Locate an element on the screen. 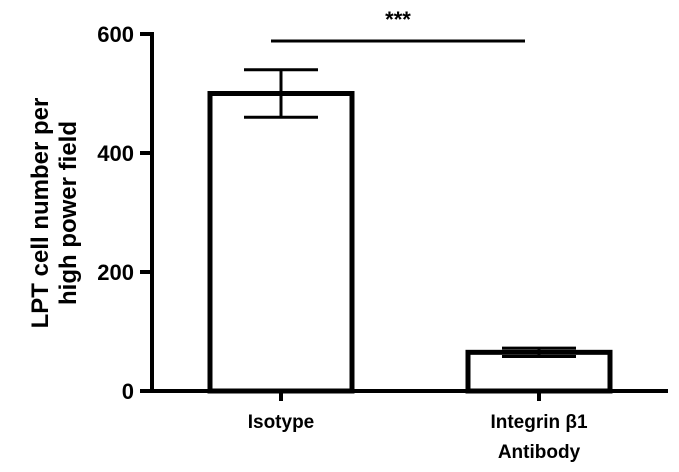  y-axis-label-line-1: LPT cell number per is located at coordinates (40, 213).